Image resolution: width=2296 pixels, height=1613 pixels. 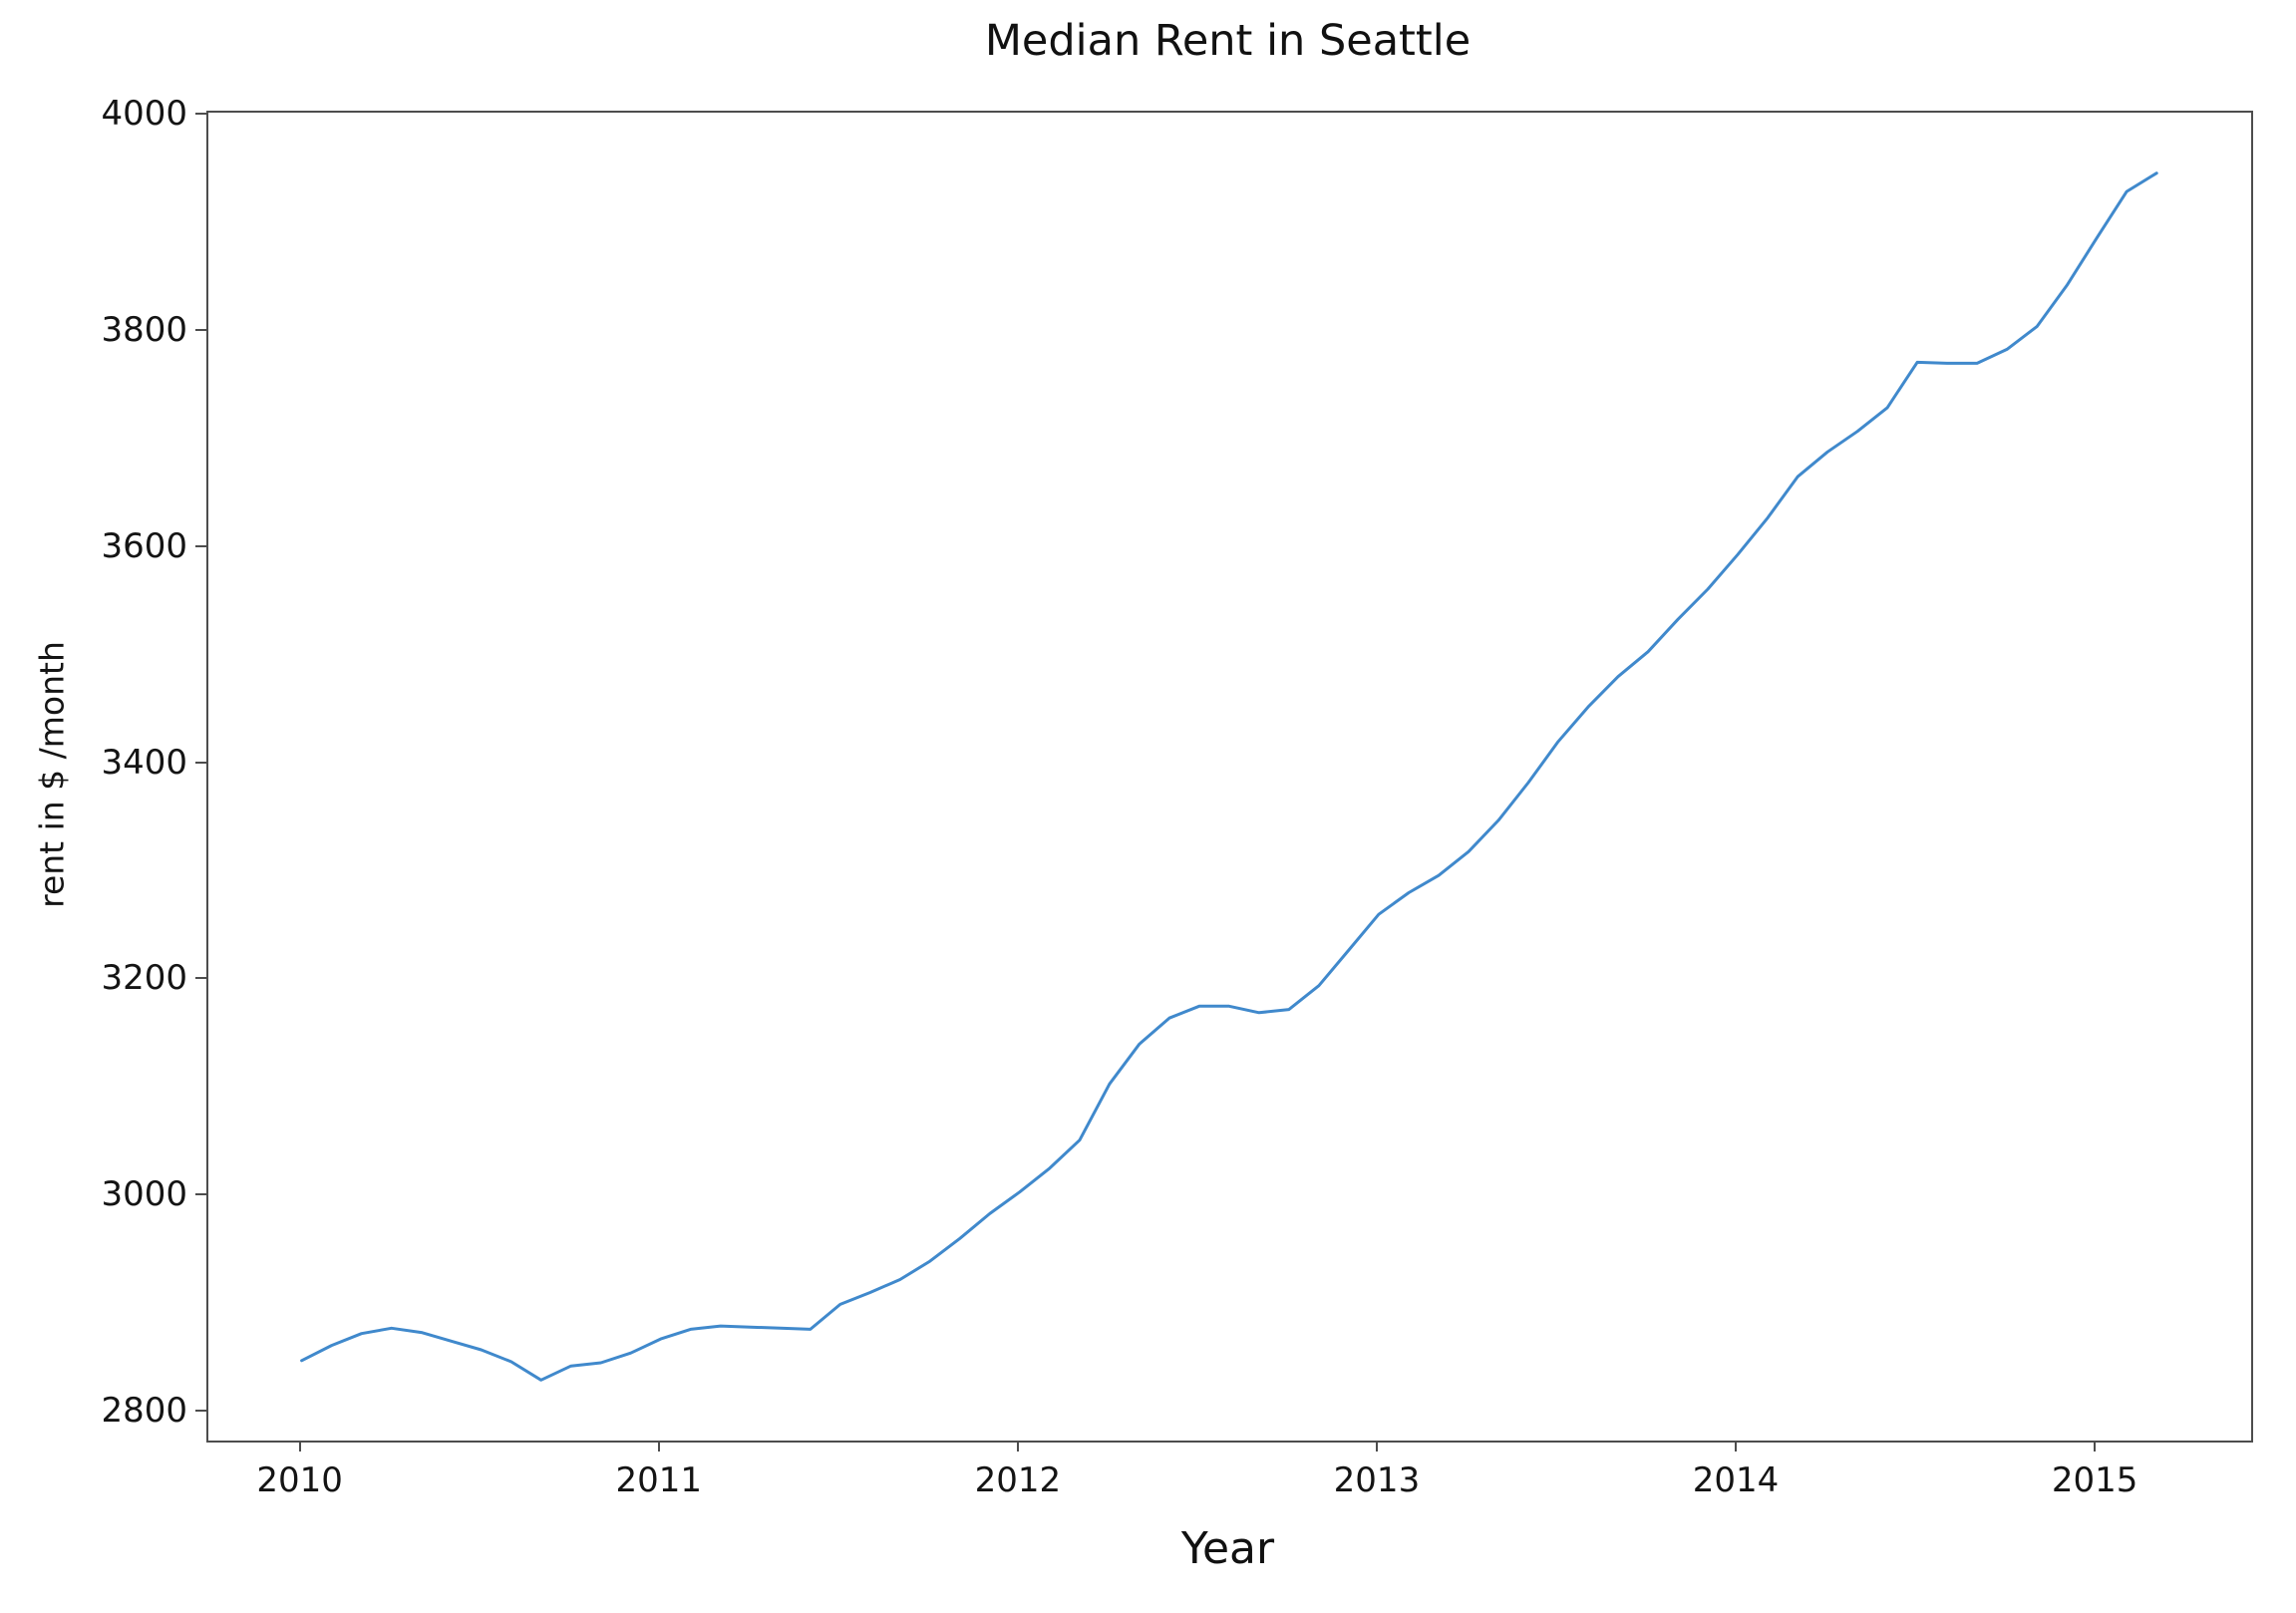 What do you see at coordinates (299, 1446) in the screenshot?
I see `x-tick-mark-2010` at bounding box center [299, 1446].